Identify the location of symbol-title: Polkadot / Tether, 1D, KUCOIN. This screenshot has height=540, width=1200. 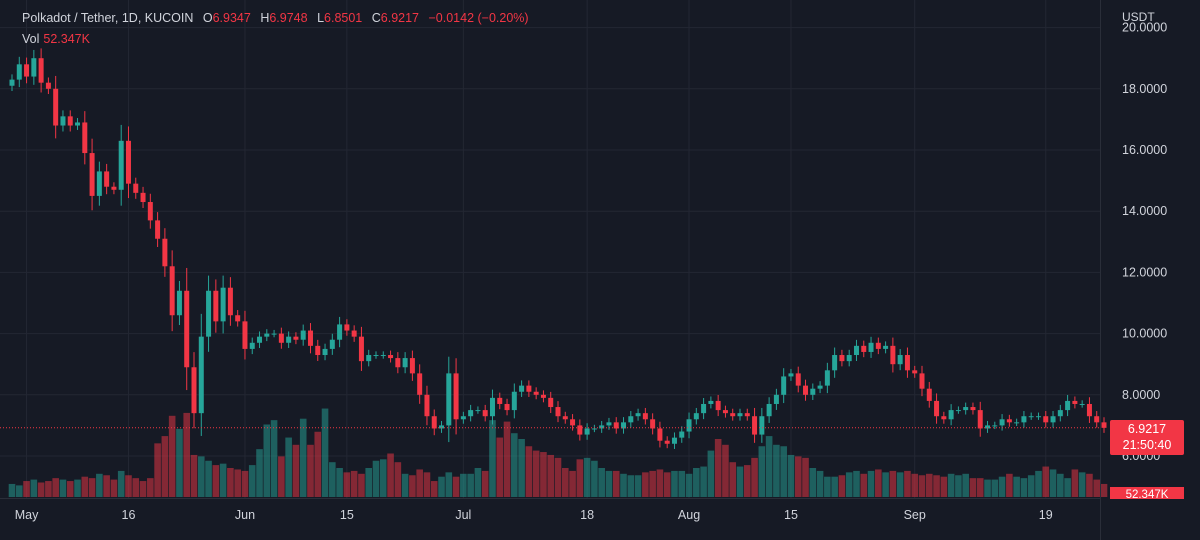
(108, 18).